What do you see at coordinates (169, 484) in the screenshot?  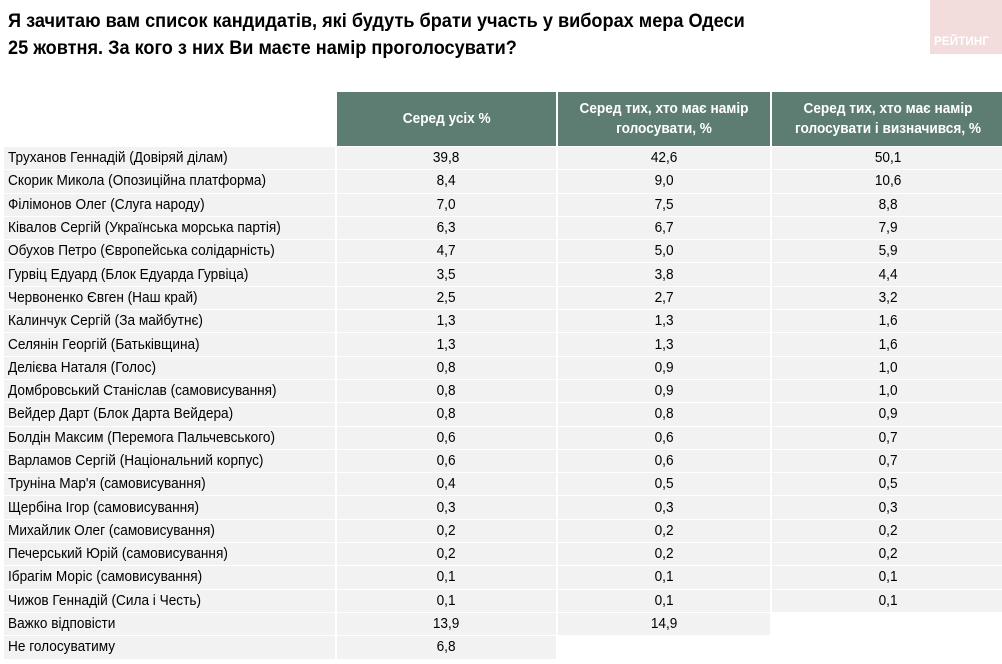 I see `candidate-name: Труніна Мар'я (самовисування)` at bounding box center [169, 484].